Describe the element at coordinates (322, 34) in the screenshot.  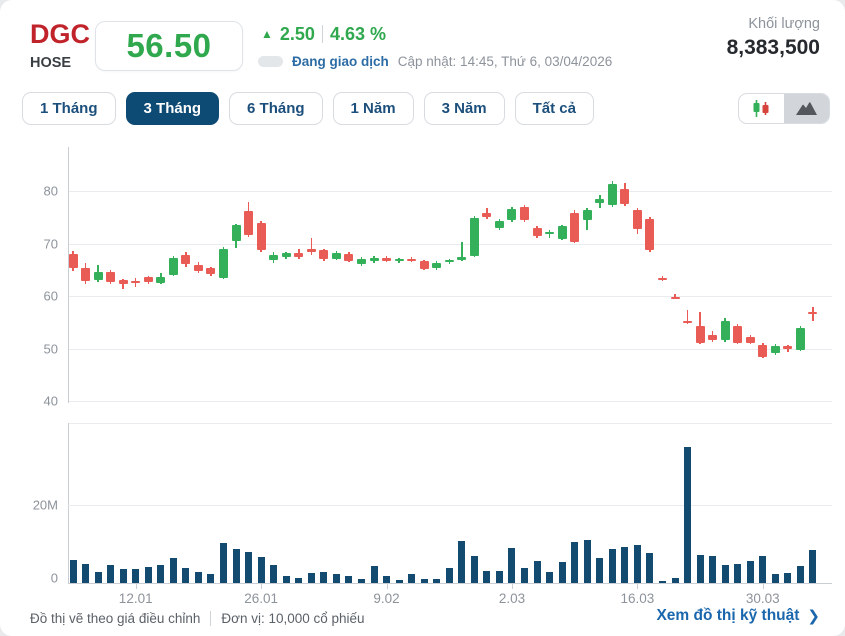
I see `change-divider` at that location.